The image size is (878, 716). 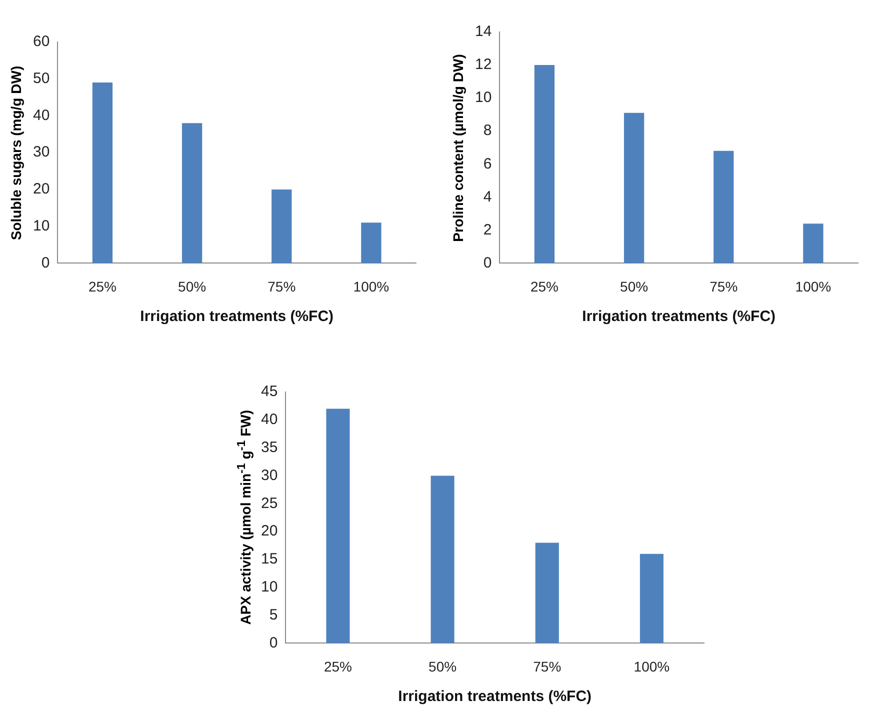 What do you see at coordinates (41, 41) in the screenshot?
I see `y-tick-label: 60` at bounding box center [41, 41].